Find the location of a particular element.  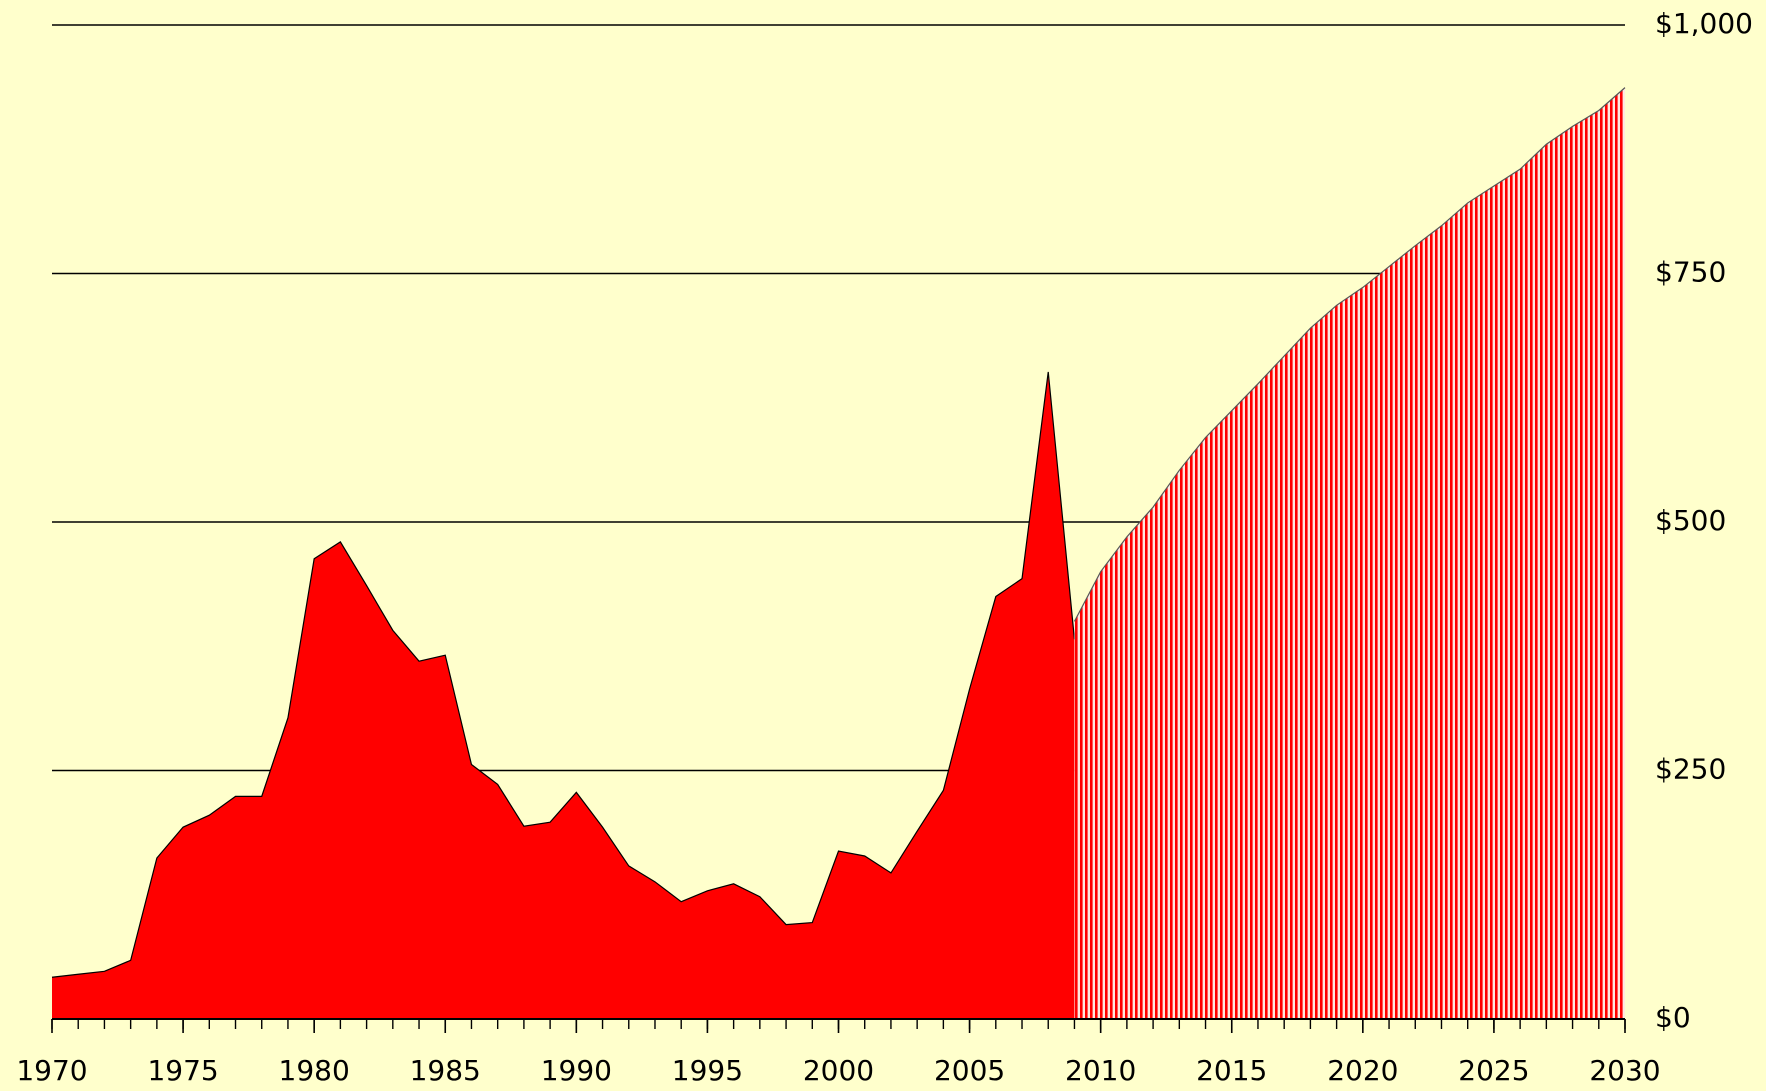

x-tick-label: 2030 is located at coordinates (1624, 1070).